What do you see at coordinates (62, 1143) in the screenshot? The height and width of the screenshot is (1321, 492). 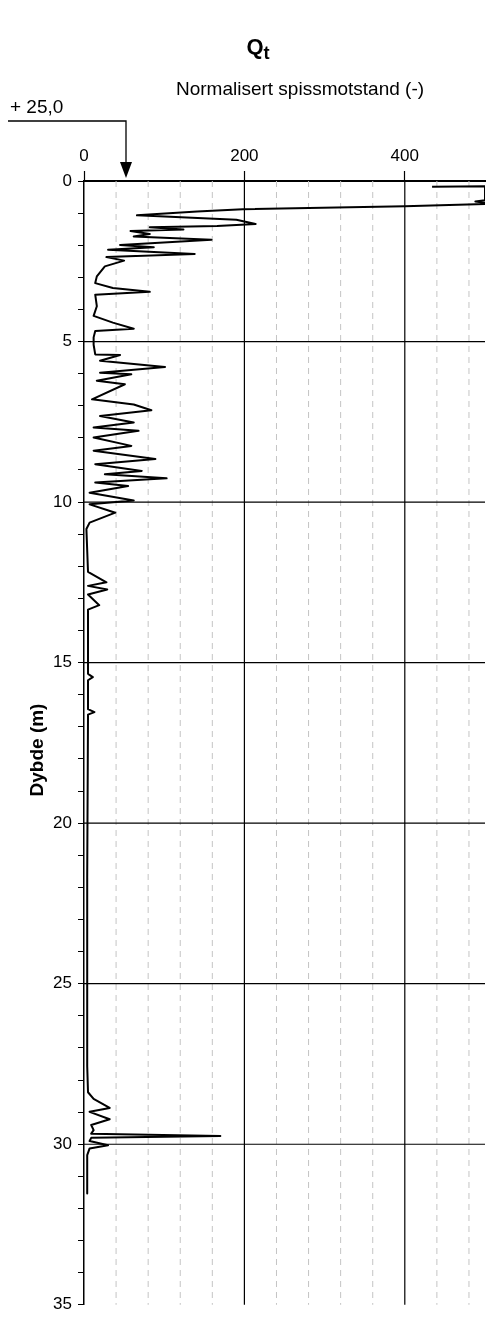 I see `y-tick-label: 30` at bounding box center [62, 1143].